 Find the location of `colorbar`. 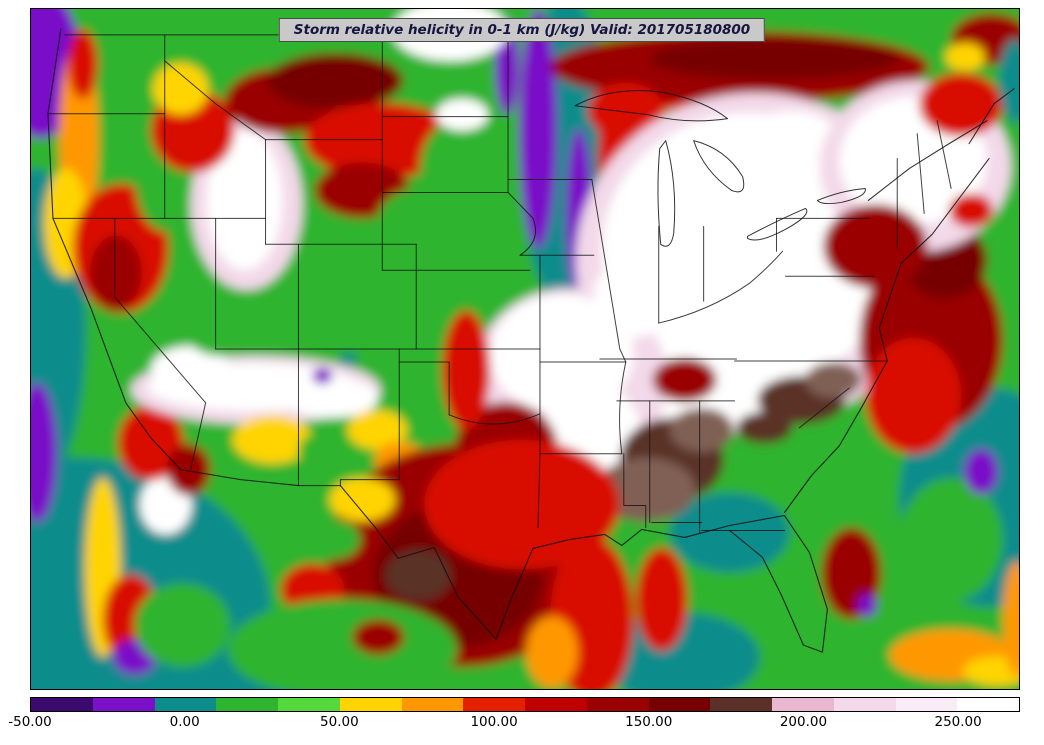

colorbar is located at coordinates (525, 704).